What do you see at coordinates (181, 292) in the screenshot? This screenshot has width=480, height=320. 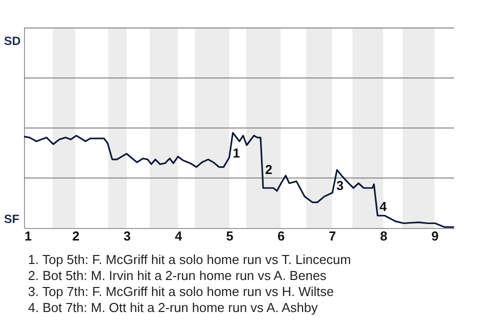 I see `text: 3. Top 7th: F. McGriff hit a solo home run vs H. Wiltse` at bounding box center [181, 292].